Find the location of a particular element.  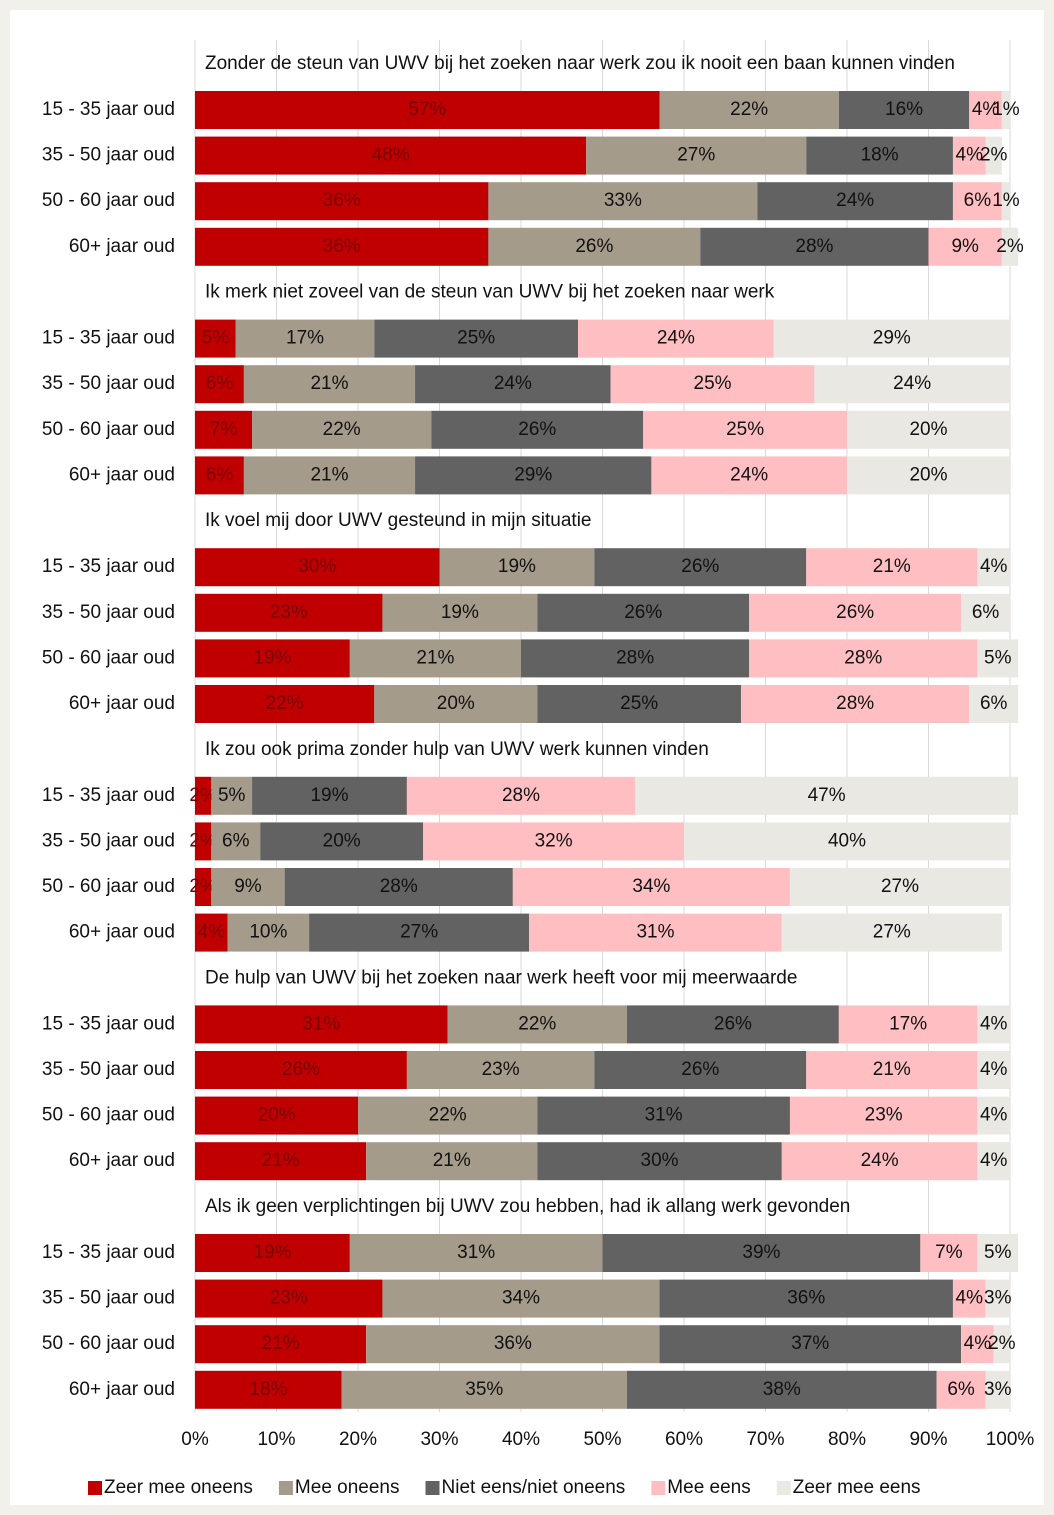

data-label: 1% is located at coordinates (1006, 109).